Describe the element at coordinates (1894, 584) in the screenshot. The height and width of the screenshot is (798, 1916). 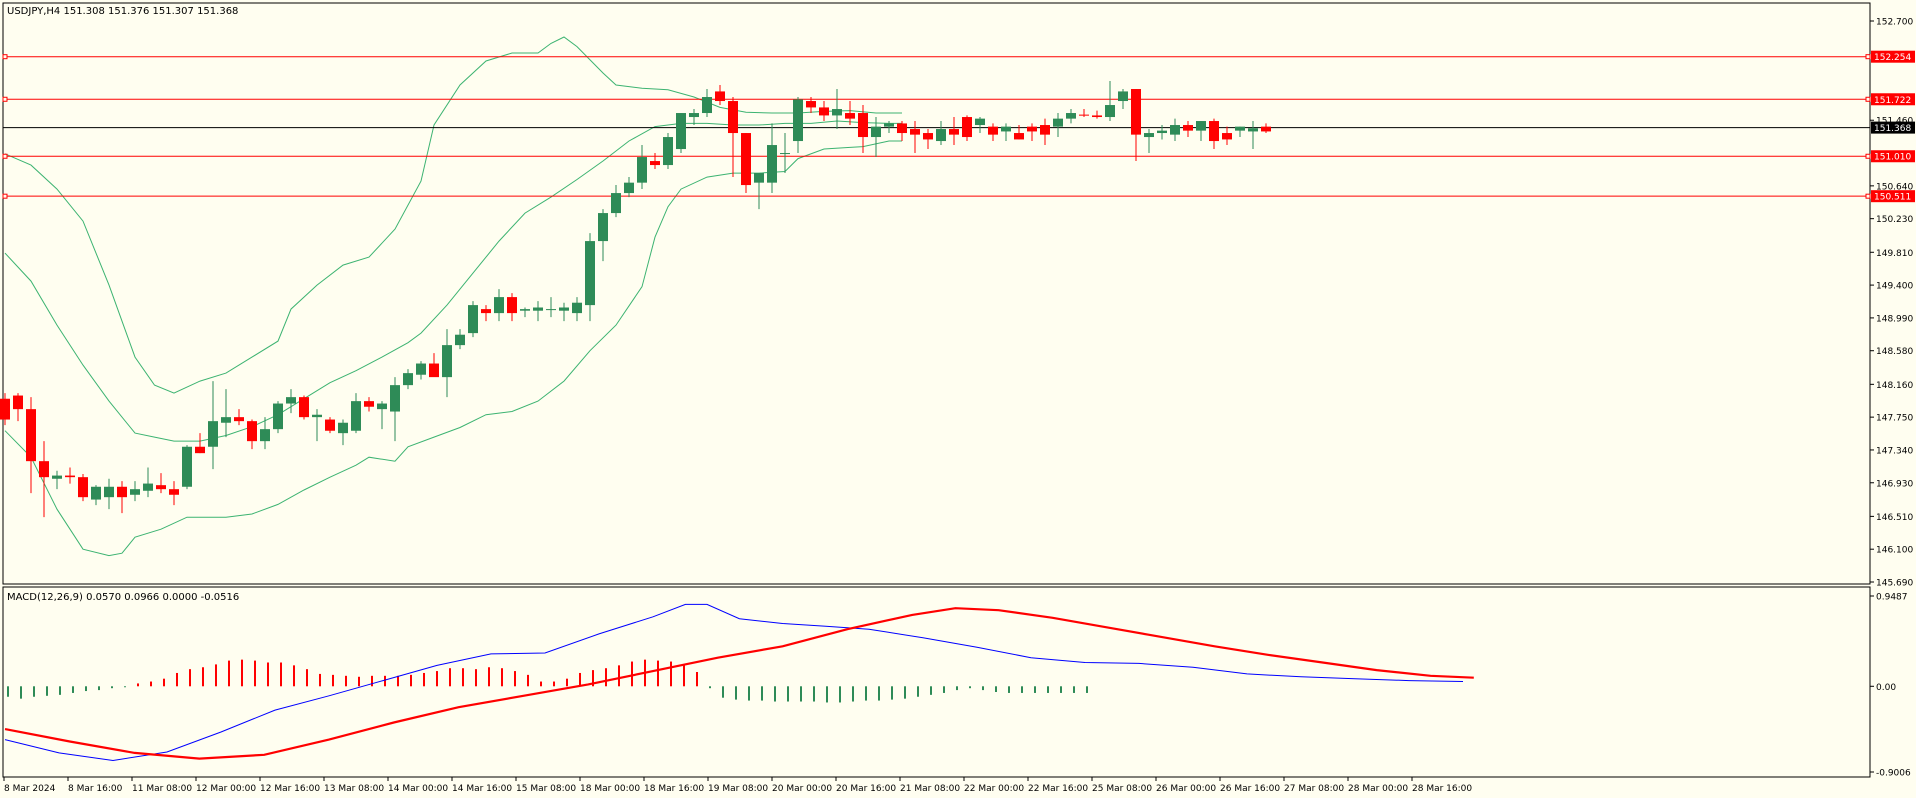
I see `price-tick-label-19: 145.690` at that location.